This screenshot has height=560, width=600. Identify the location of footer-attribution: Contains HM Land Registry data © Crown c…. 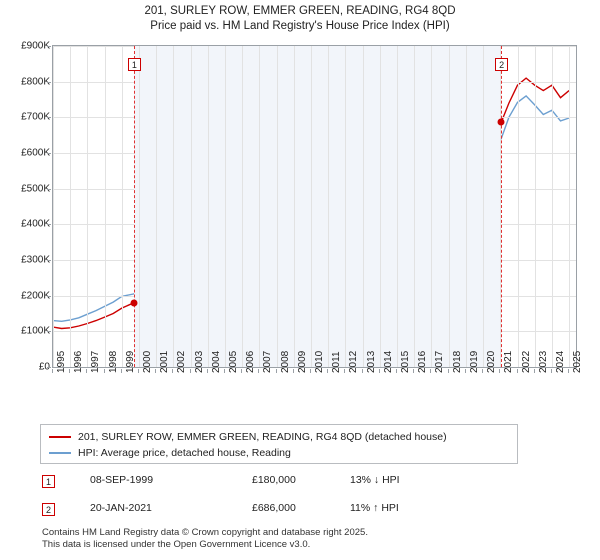
(312, 539).